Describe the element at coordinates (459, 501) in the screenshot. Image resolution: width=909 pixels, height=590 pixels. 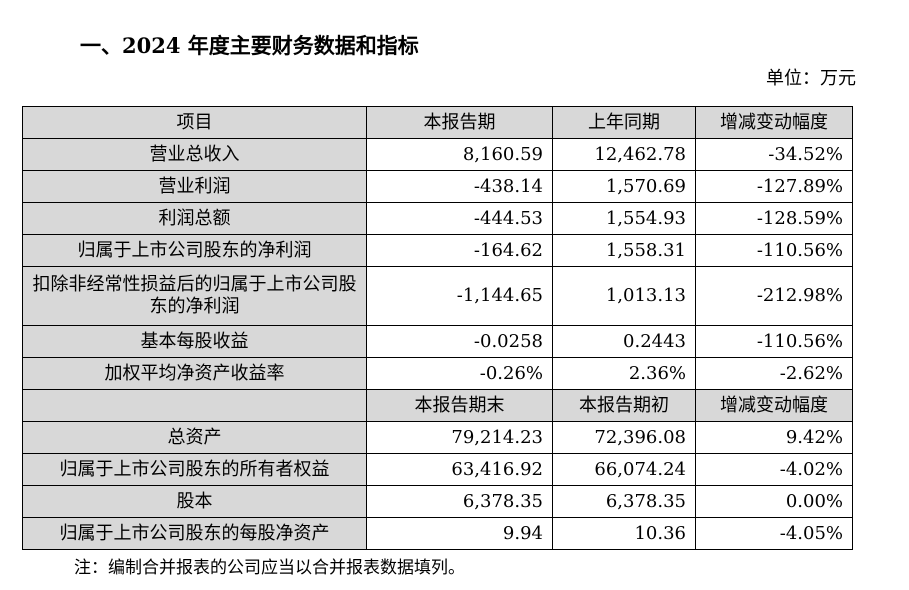
I see `current-value: 6,378.35` at that location.